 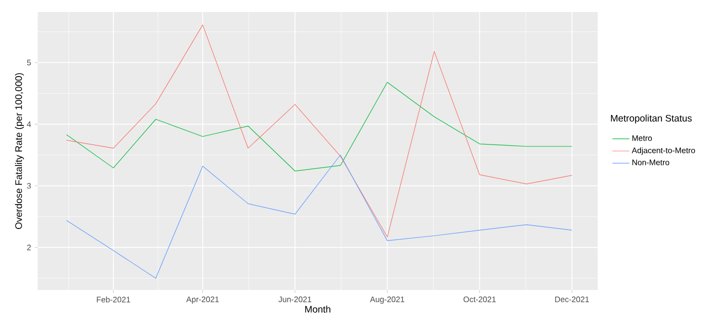 What do you see at coordinates (29, 247) in the screenshot?
I see `y-tick-label: 2` at bounding box center [29, 247].